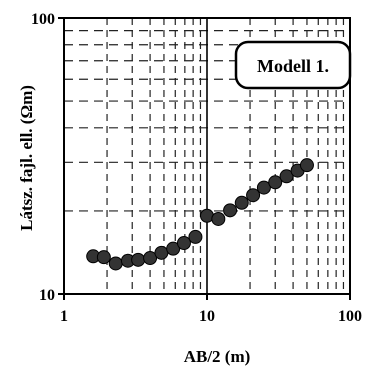 Image resolution: width=366 pixels, height=375 pixels. I want to click on annotation-label: Modell 1., so click(293, 66).